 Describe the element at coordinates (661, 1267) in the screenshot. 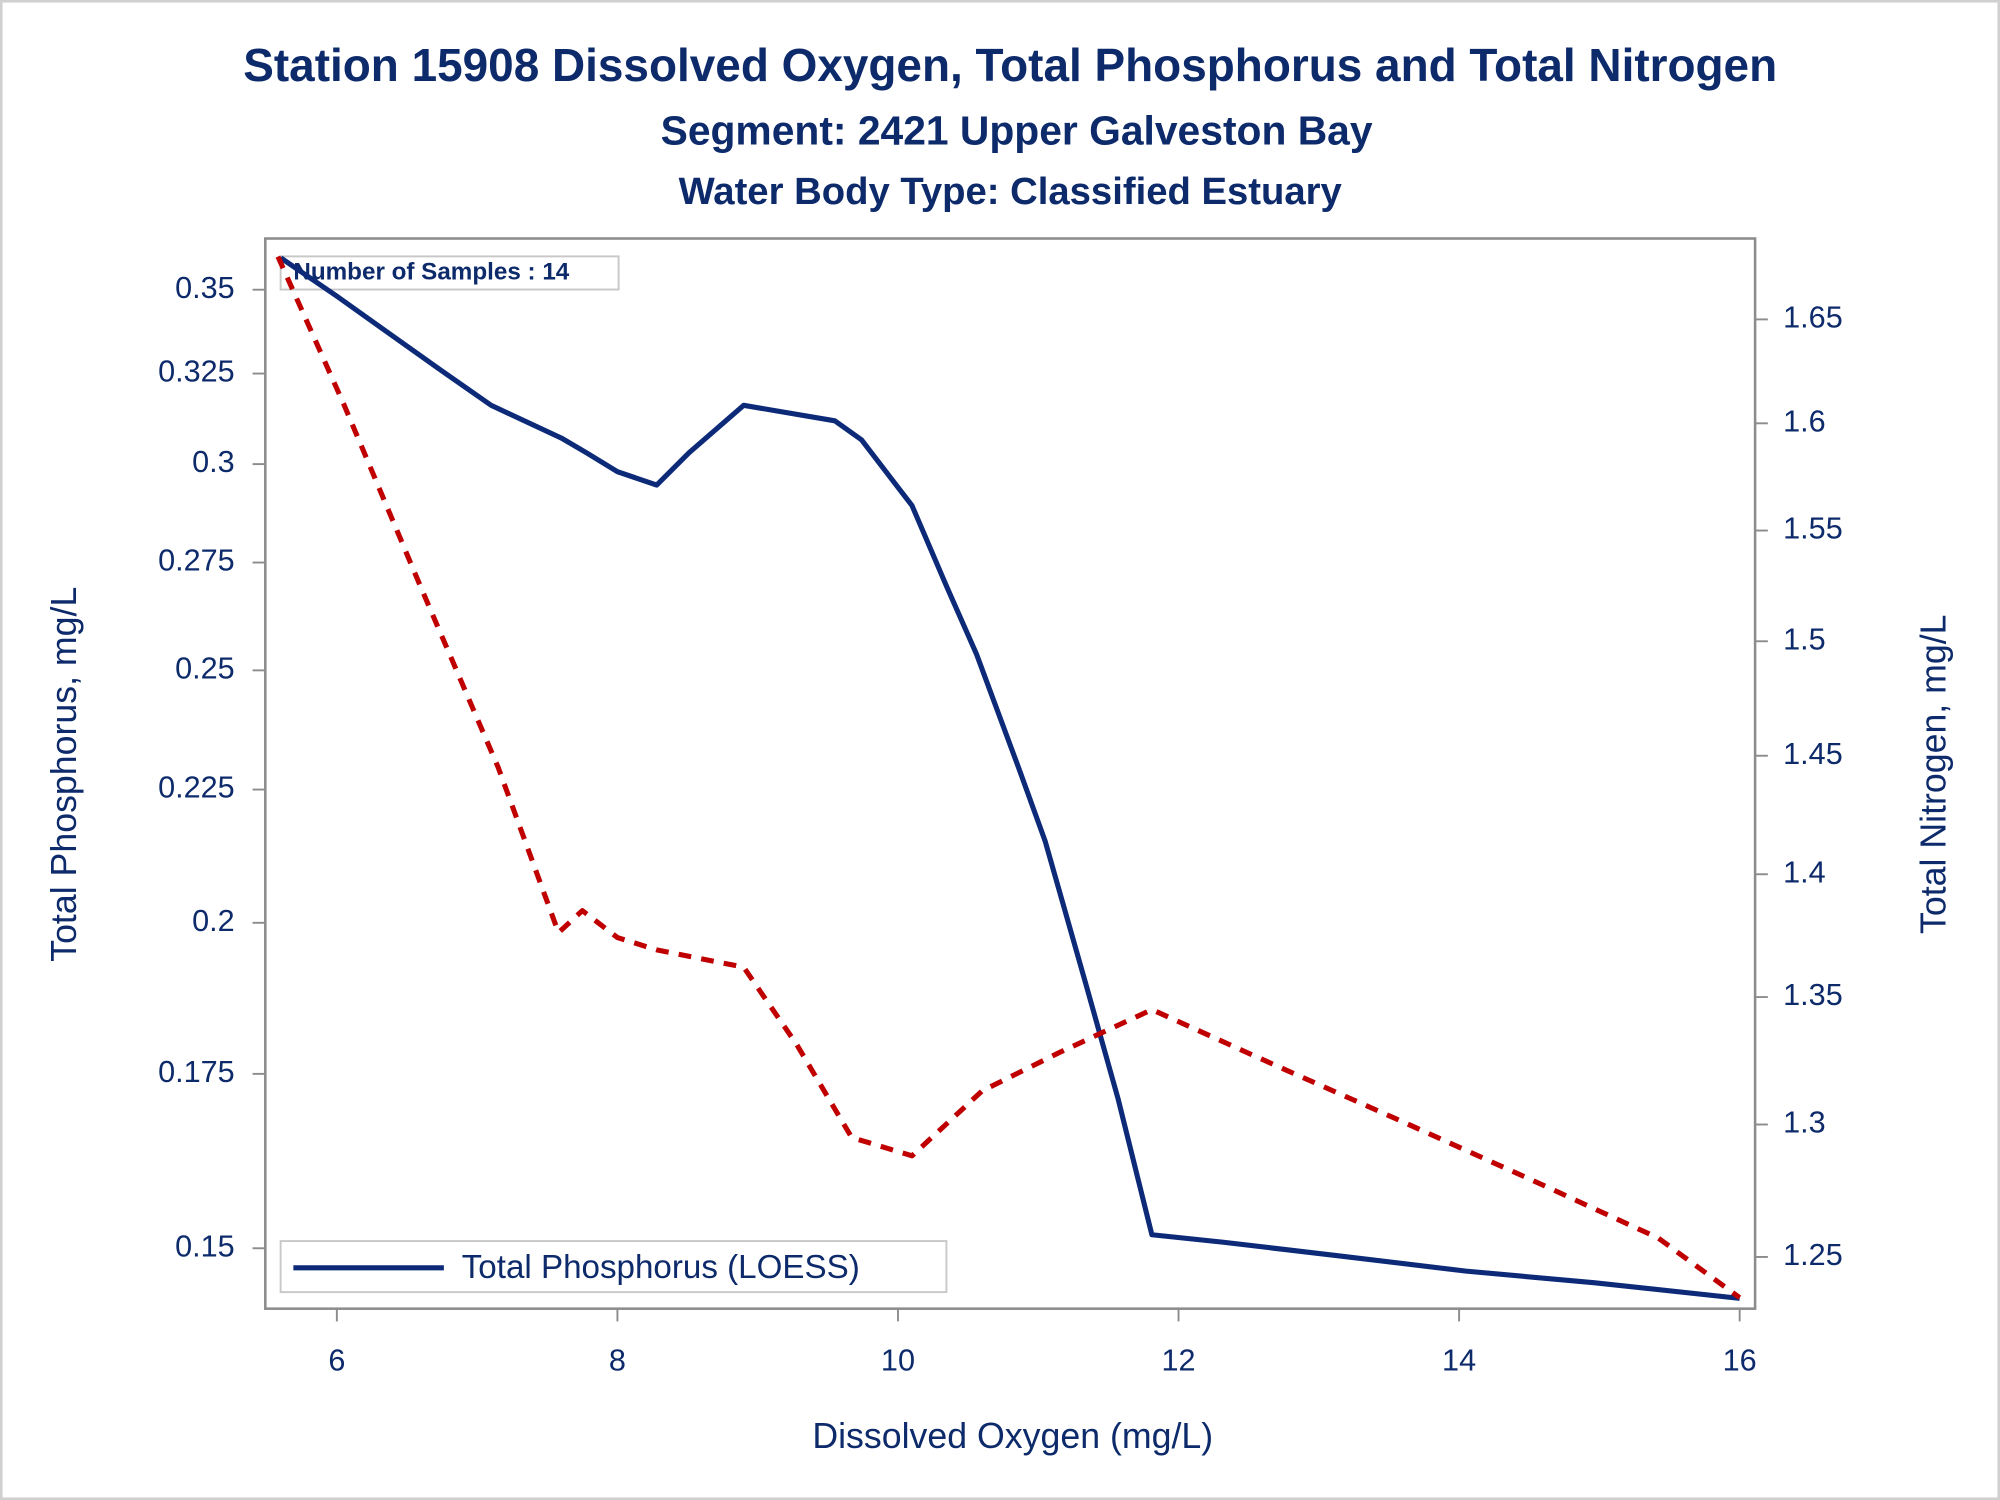

I see `legend-label: Total Phosphorus (LOESS)` at that location.